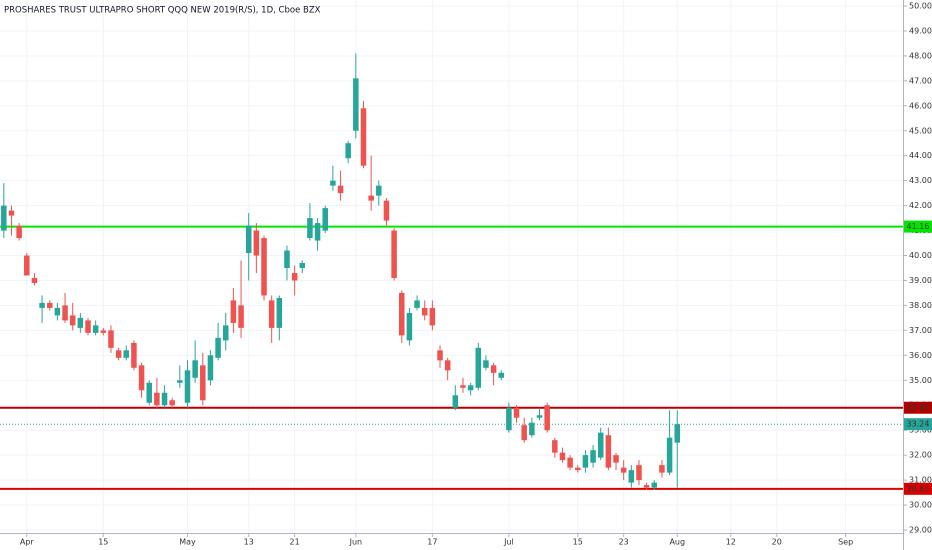 The height and width of the screenshot is (550, 932). What do you see at coordinates (845, 542) in the screenshot?
I see `x-tick-label: Sep` at bounding box center [845, 542].